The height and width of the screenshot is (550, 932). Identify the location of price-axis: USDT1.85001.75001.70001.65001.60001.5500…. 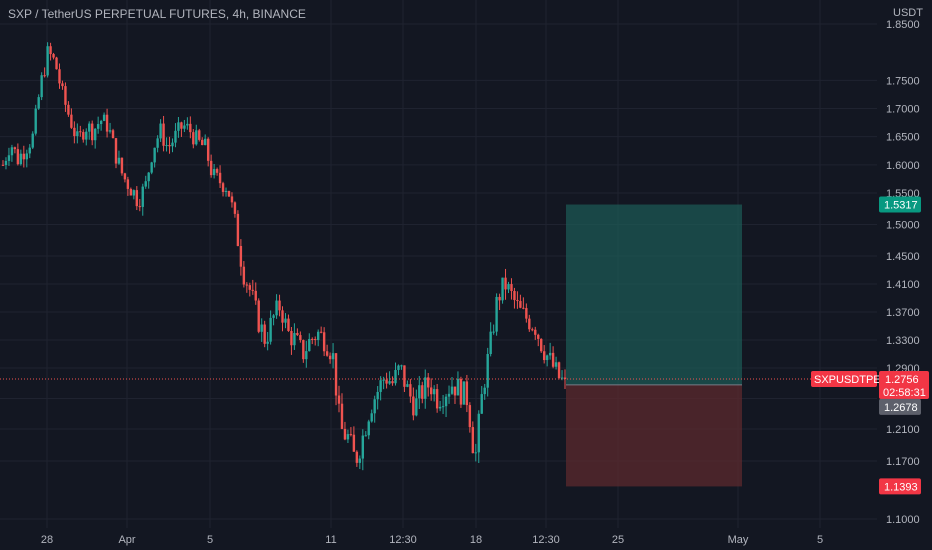
(904, 266).